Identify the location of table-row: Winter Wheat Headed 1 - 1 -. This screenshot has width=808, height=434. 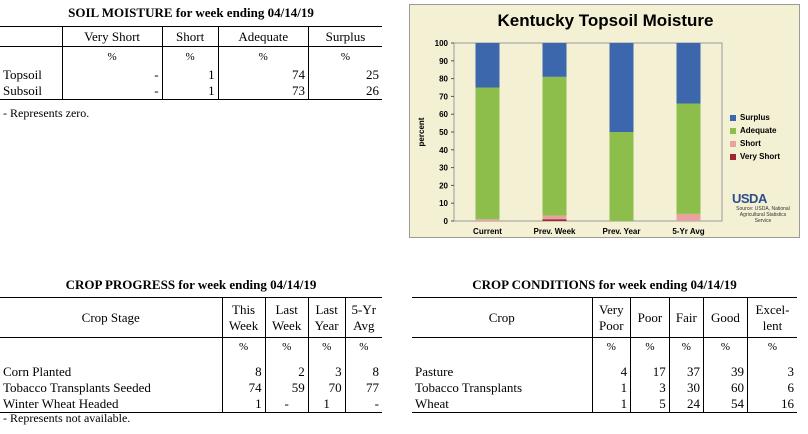
(191, 404).